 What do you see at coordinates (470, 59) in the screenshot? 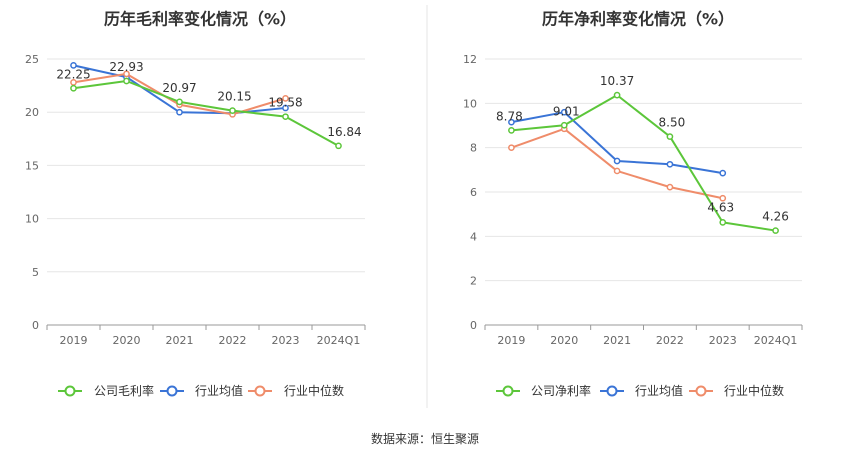
I see `y-tick-label: 12` at bounding box center [470, 59].